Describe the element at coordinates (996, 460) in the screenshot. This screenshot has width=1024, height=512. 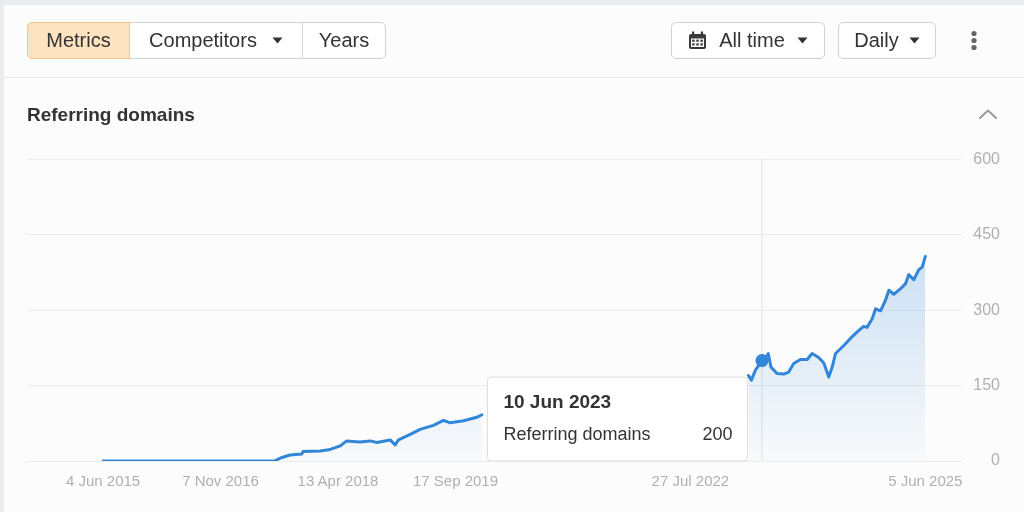
I see `y-tick-label: 0` at that location.